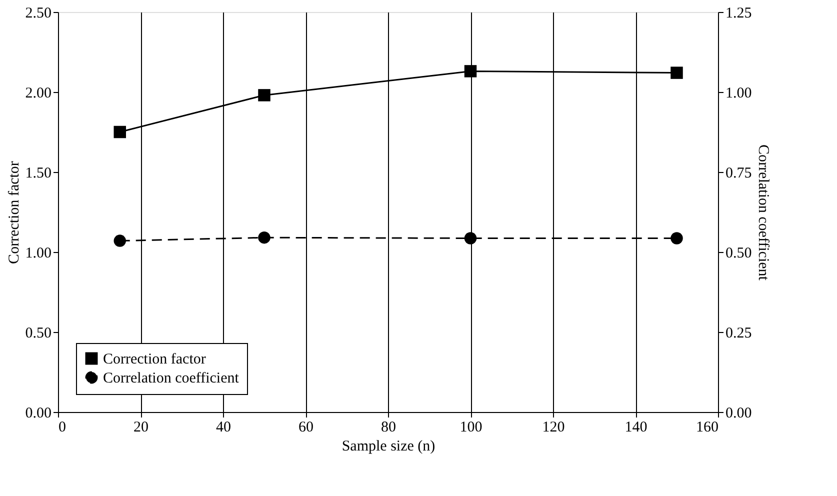  What do you see at coordinates (38, 174) in the screenshot?
I see `y-tick-label: 1.50` at bounding box center [38, 174].